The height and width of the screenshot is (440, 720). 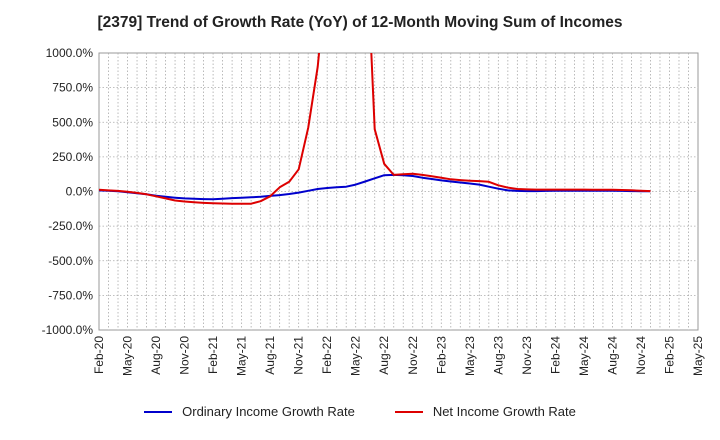 What do you see at coordinates (68, 330) in the screenshot?
I see `y-tick-label: -1000.0%` at bounding box center [68, 330].